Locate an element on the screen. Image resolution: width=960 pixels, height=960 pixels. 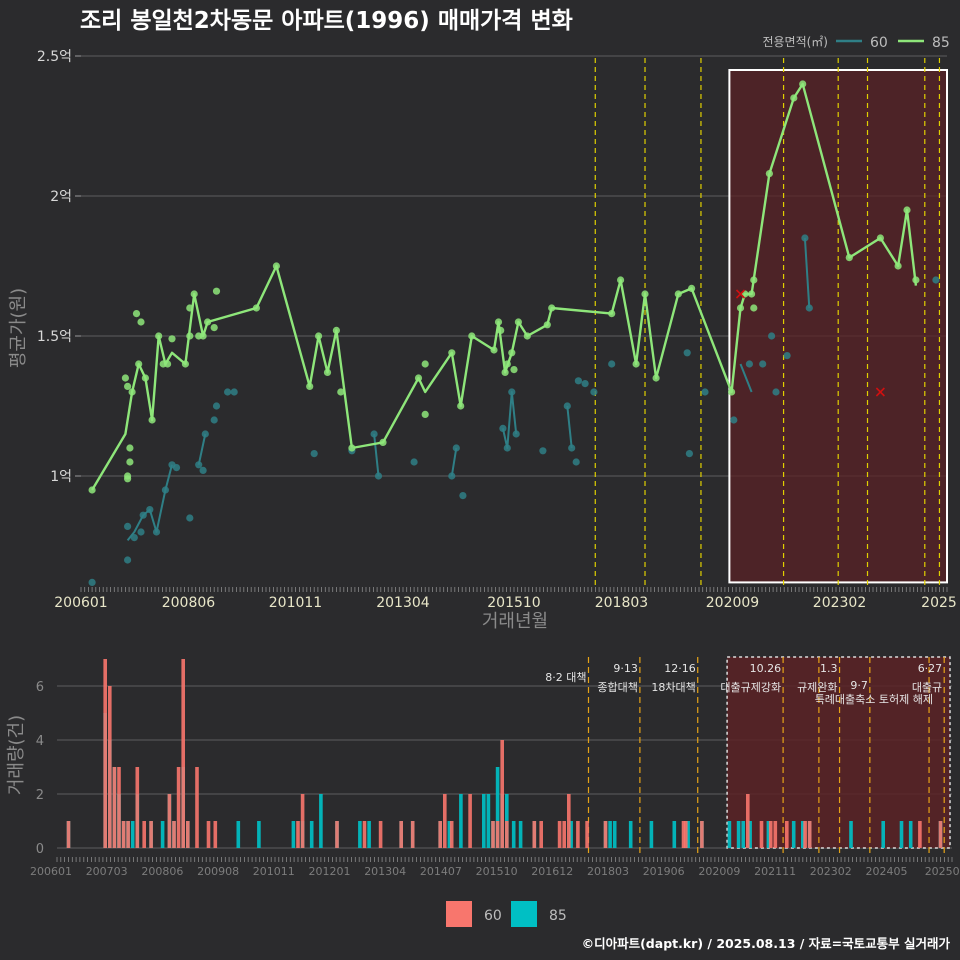
y-tick-label: 2억 is located at coordinates (61, 197).